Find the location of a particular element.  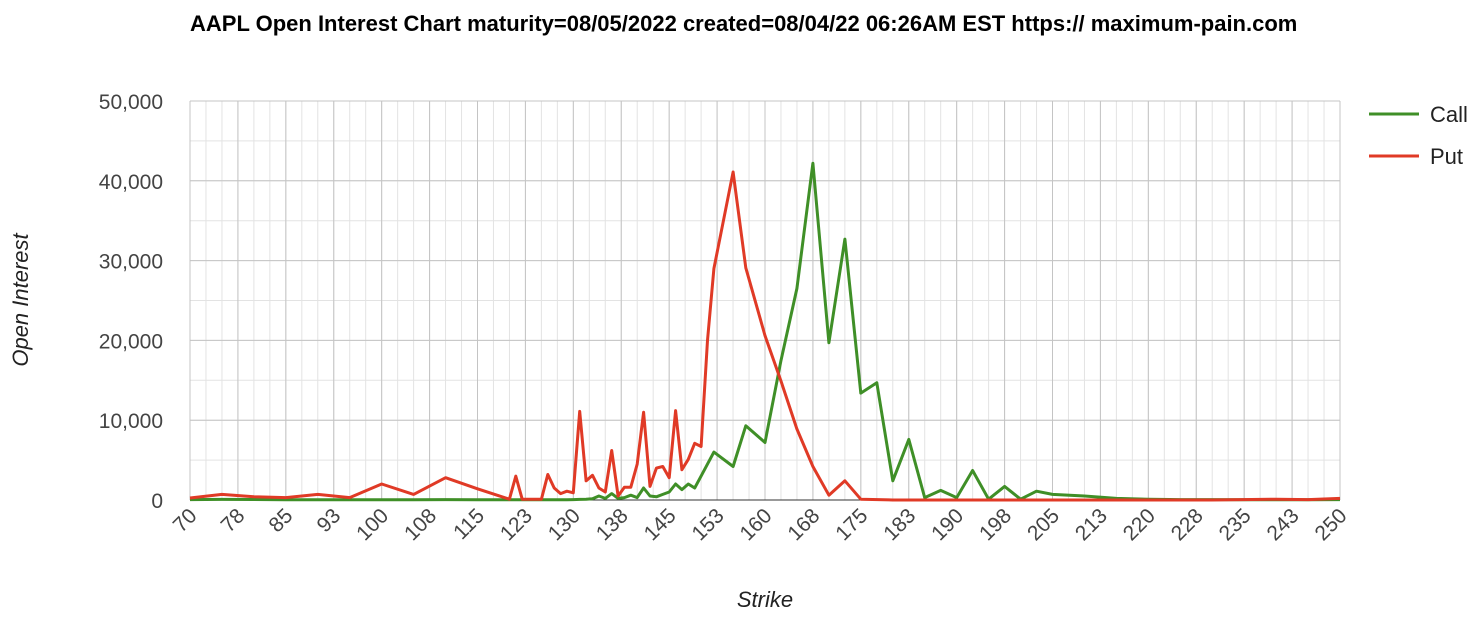

x-tick-label: 130 is located at coordinates (564, 524).